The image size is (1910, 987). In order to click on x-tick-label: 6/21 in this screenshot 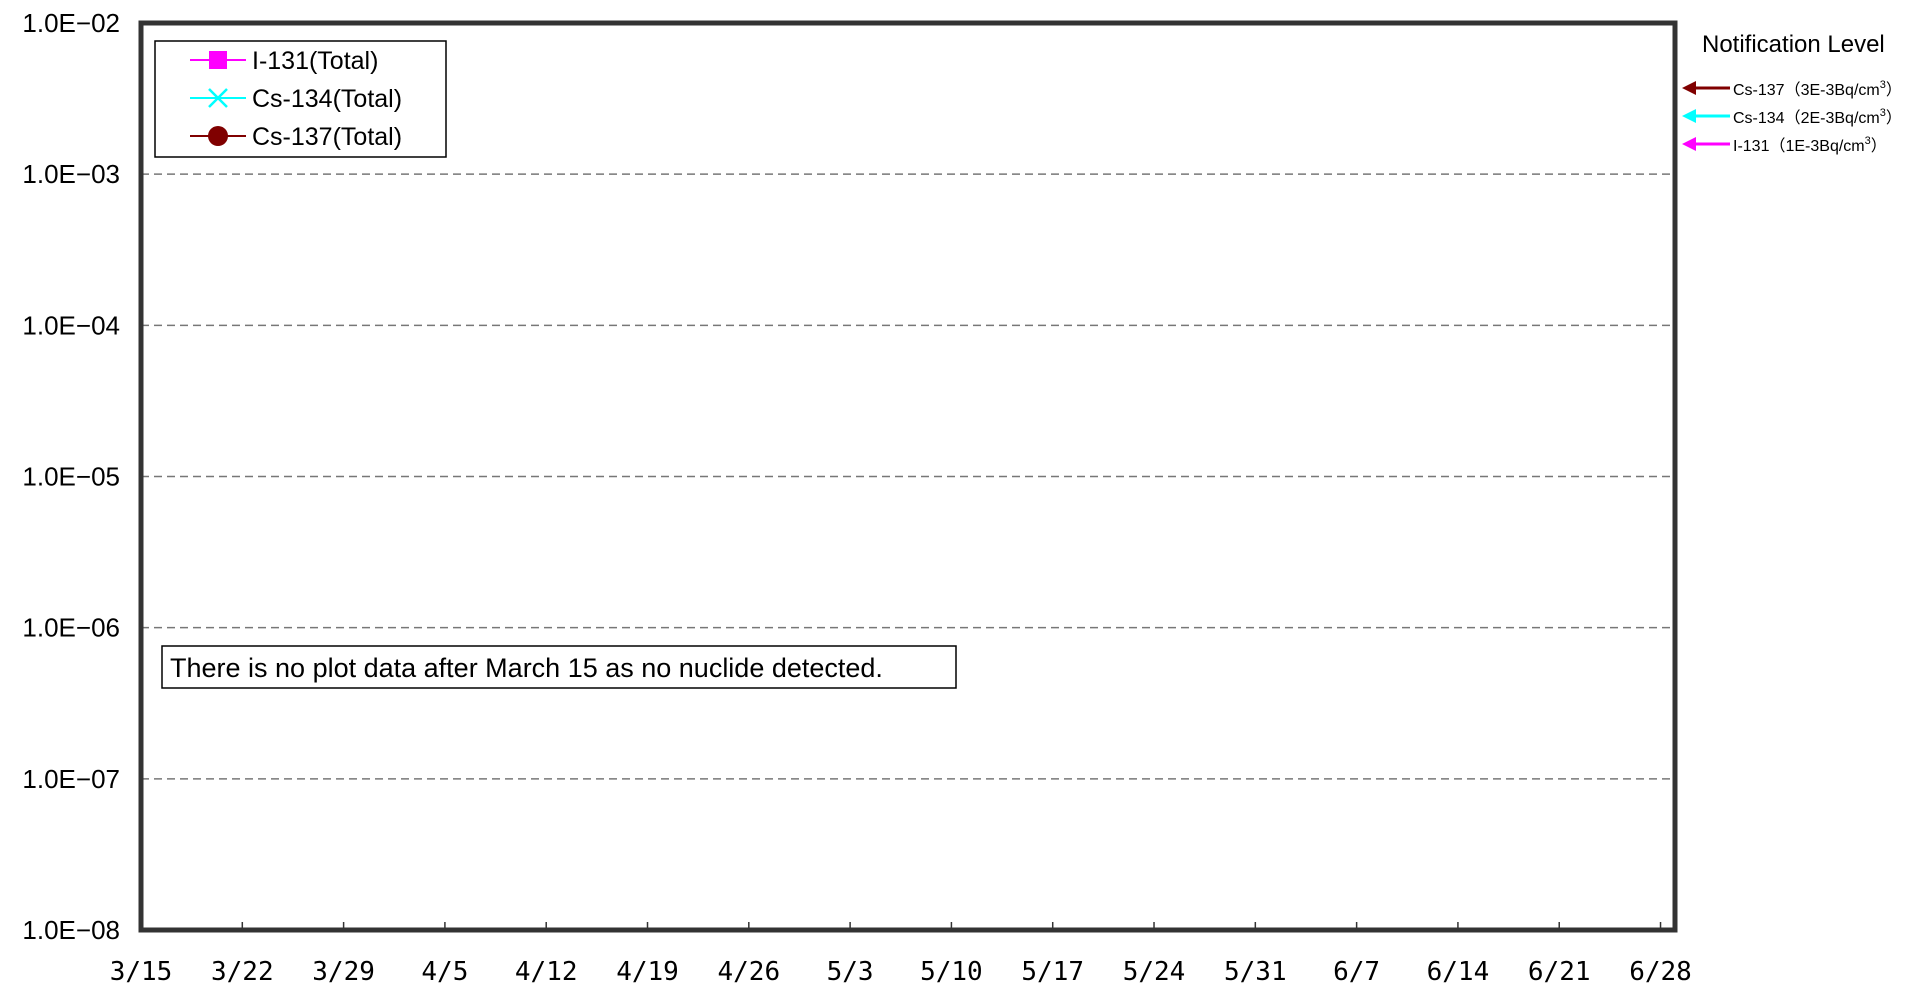, I will do `click(1559, 972)`.